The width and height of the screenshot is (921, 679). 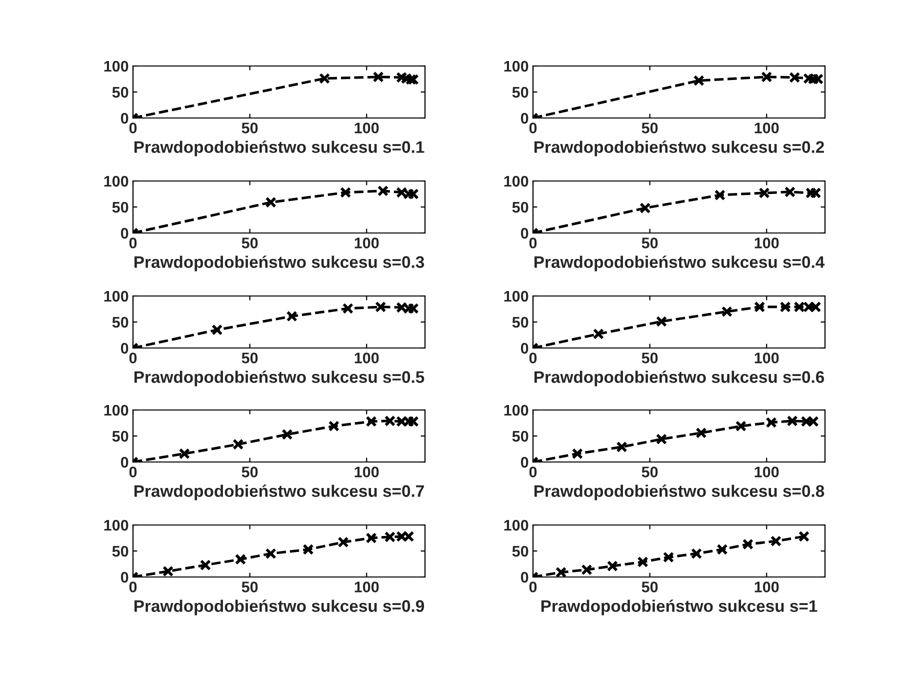 I want to click on x-axis-title: Prawdopodobieństwo sukcesu s=0.1, so click(x=279, y=148).